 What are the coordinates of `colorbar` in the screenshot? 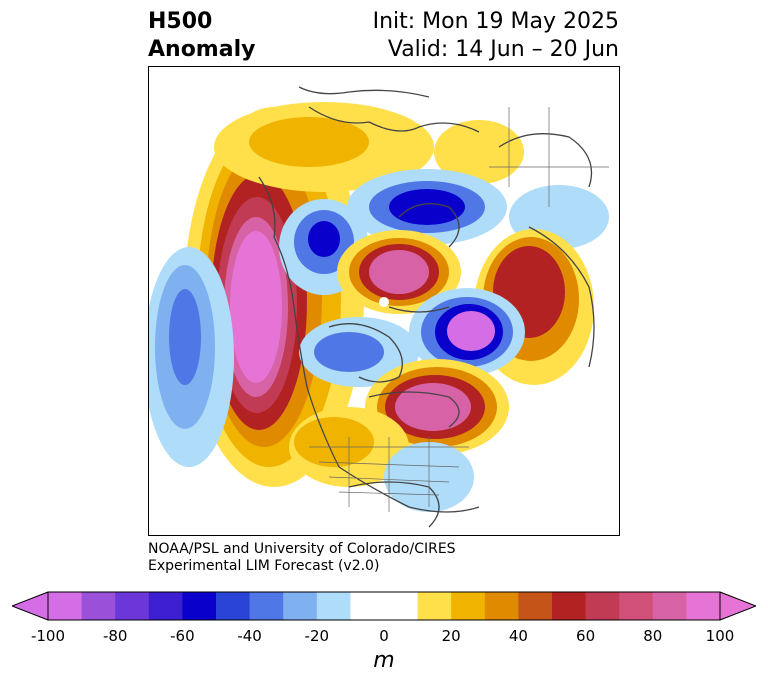 It's located at (384, 606).